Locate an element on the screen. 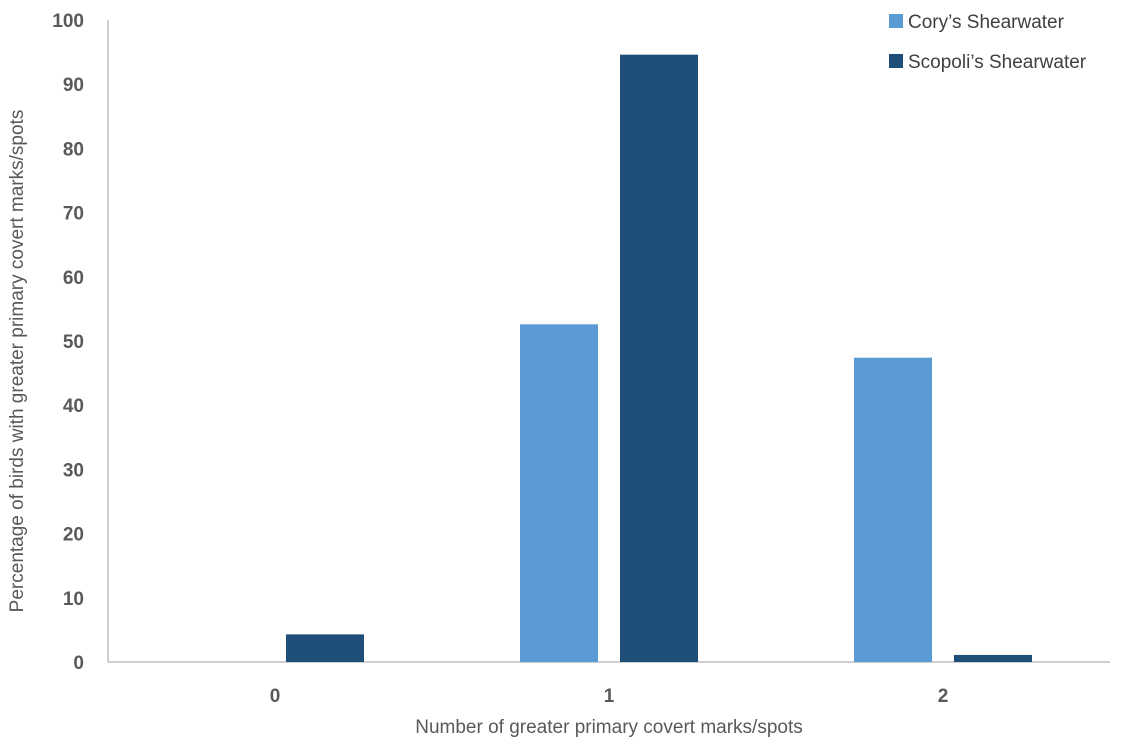 This screenshot has height=740, width=1127. y-tick-label: 20 is located at coordinates (73, 535).